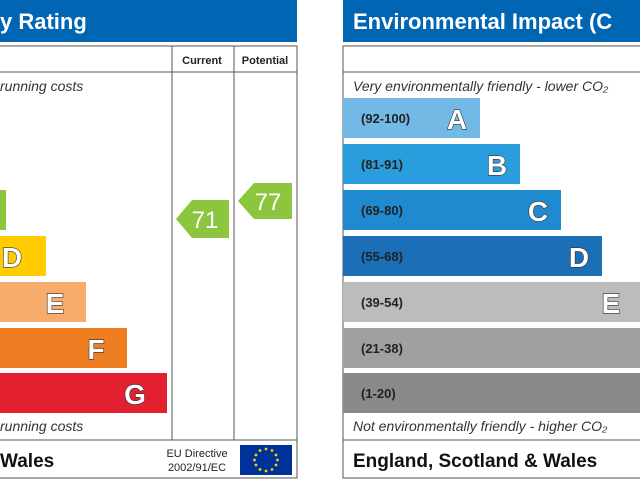 This screenshot has height=480, width=640. What do you see at coordinates (378, 393) in the screenshot?
I see `band-range: (1-20)` at bounding box center [378, 393].